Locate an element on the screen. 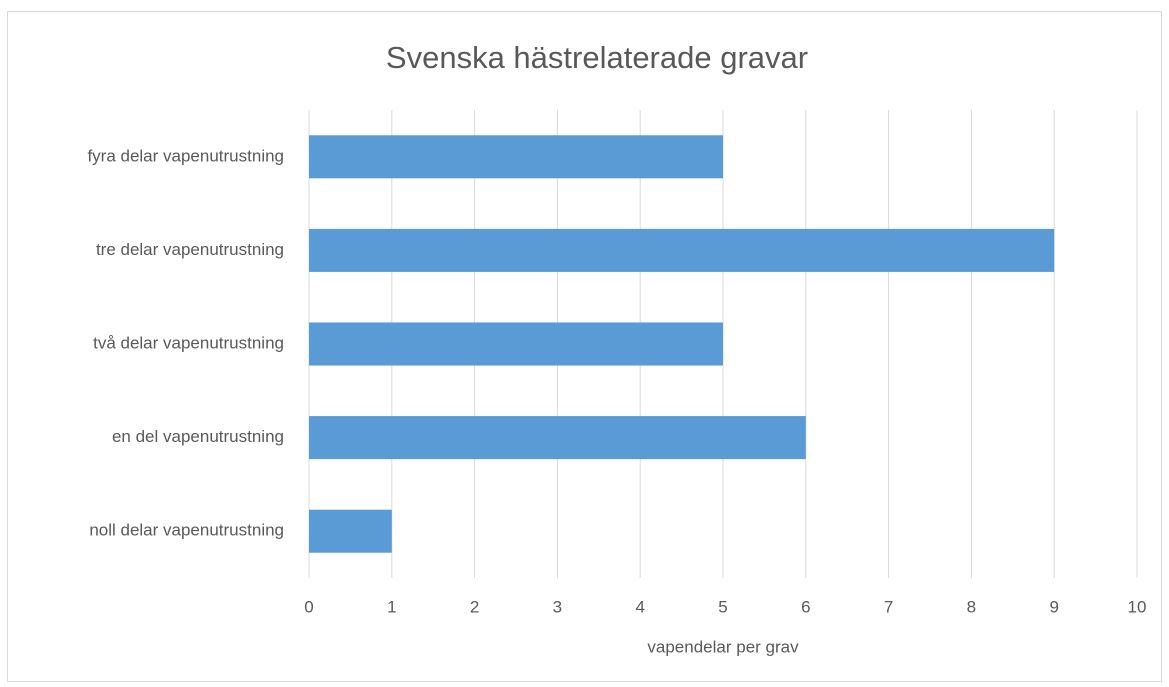 The image size is (1169, 687). x-tick-label: 5 is located at coordinates (722, 606).